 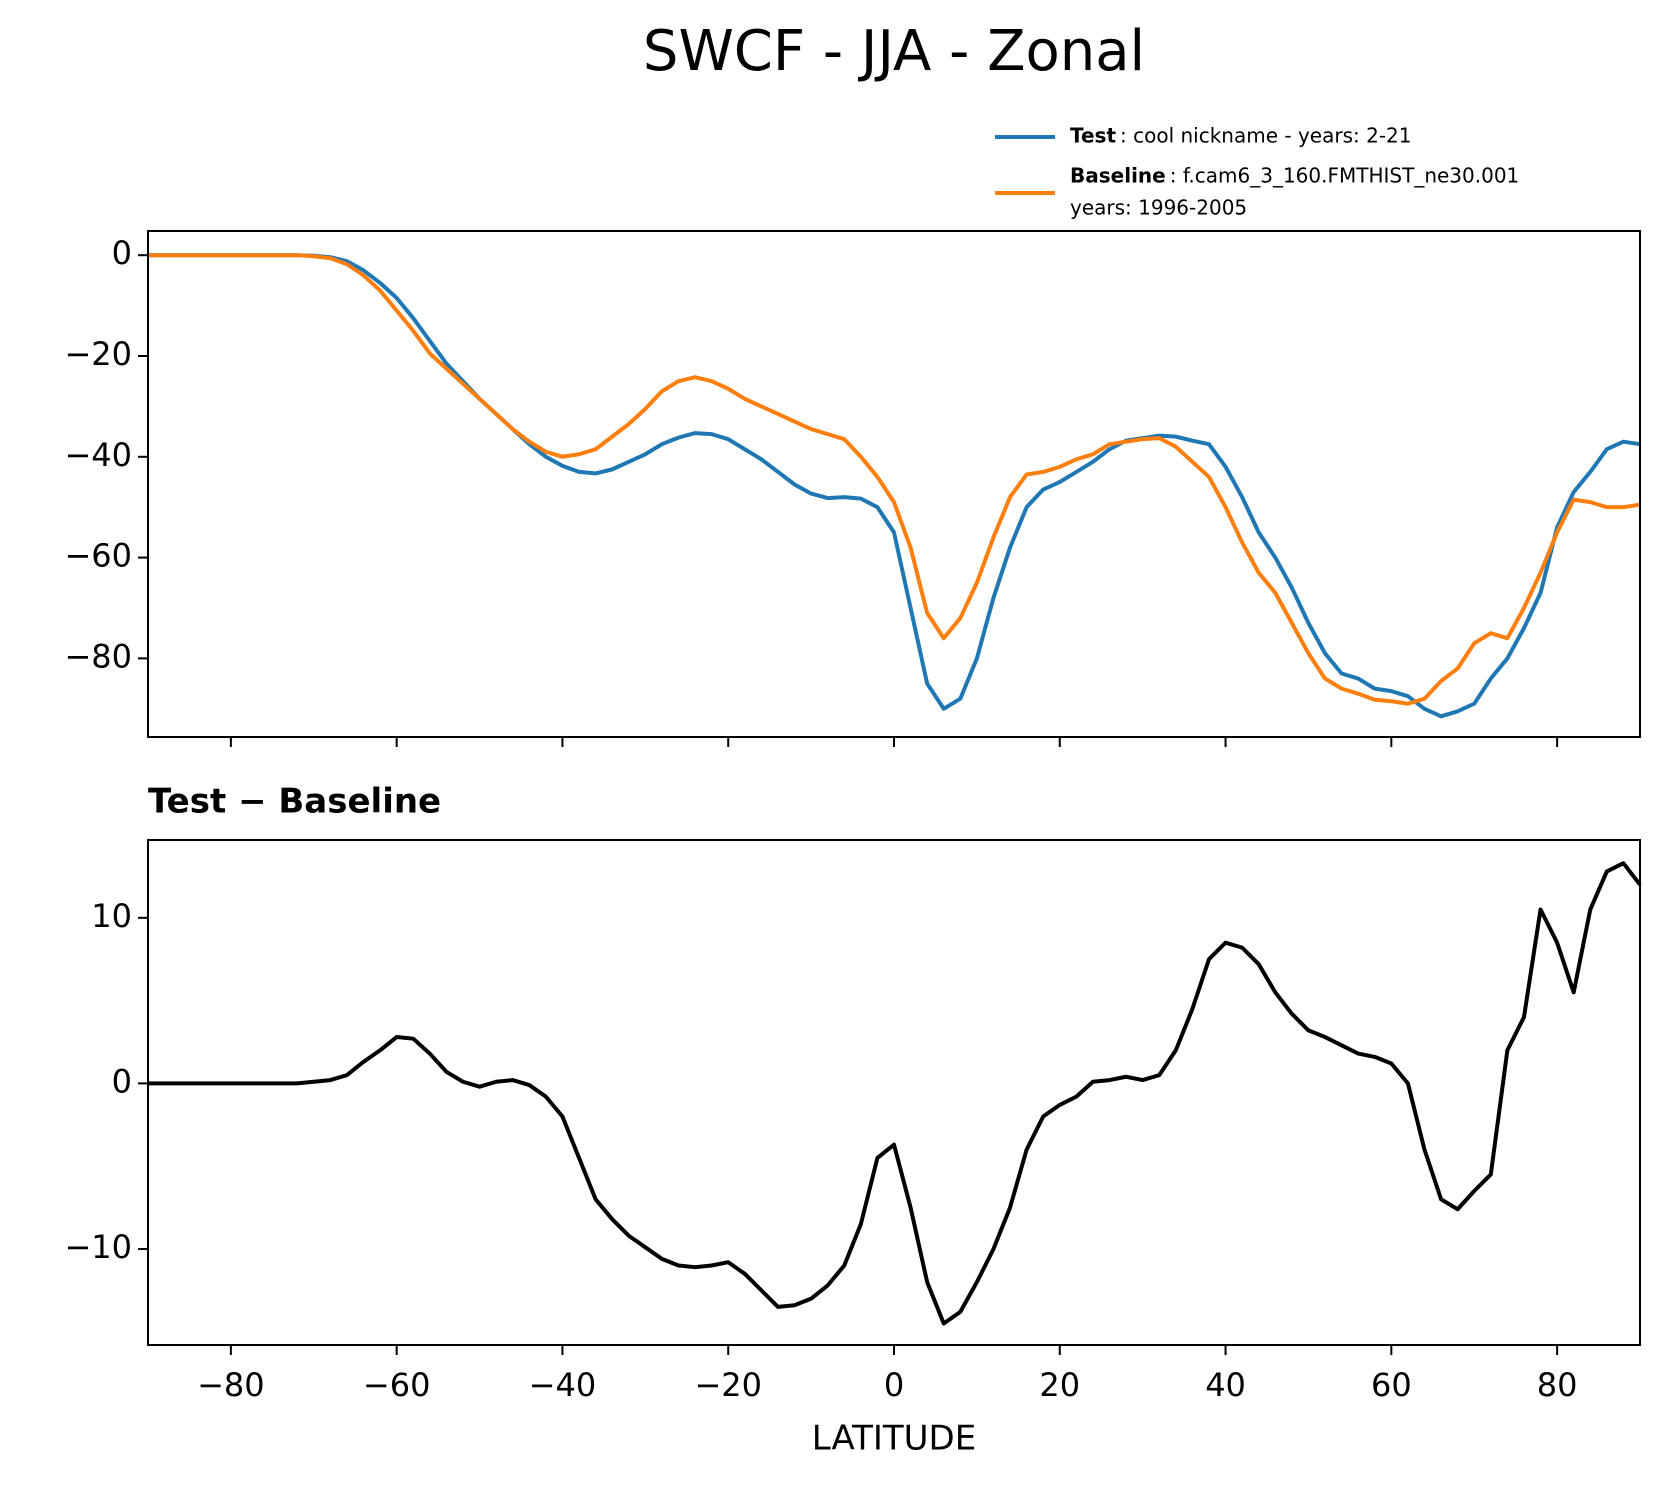 What do you see at coordinates (98, 354) in the screenshot?
I see `y-tick-label: −20` at bounding box center [98, 354].